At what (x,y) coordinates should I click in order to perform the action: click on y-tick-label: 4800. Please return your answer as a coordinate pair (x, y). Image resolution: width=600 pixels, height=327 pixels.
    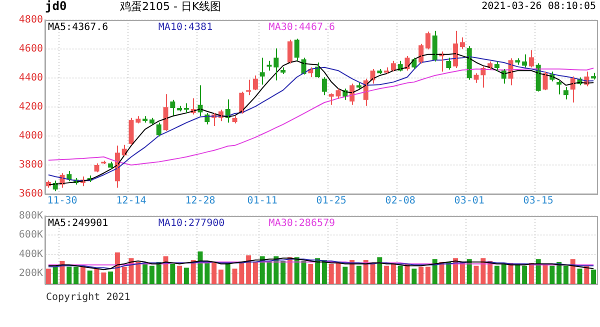
    Looking at the image, I should click on (30, 20).